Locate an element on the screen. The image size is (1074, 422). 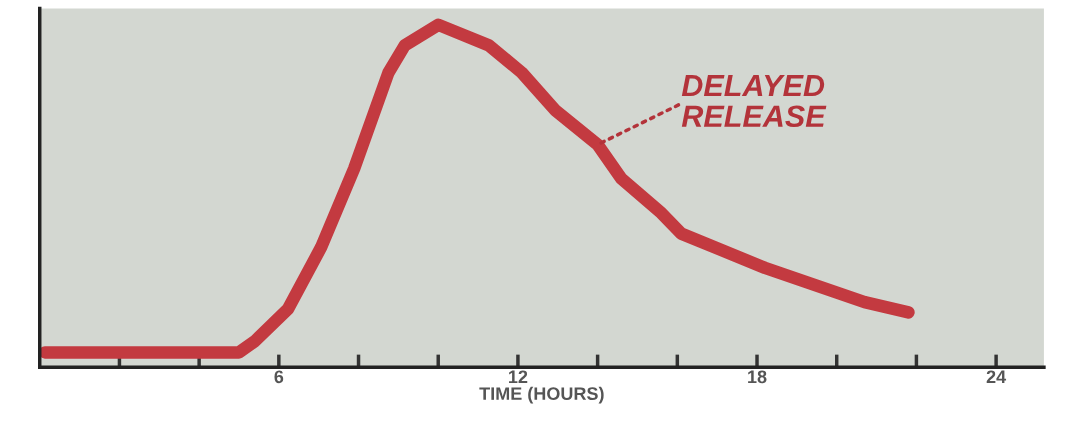
x-tick-label: 12 is located at coordinates (518, 376).